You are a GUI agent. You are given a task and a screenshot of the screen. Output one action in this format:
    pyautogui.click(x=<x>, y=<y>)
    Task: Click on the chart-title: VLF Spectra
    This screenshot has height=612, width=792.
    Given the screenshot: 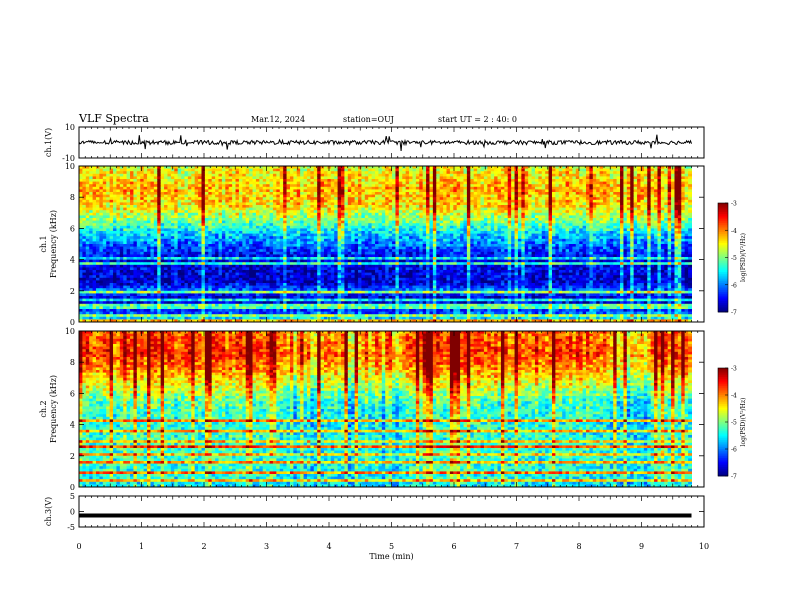 What is the action you would take?
    pyautogui.click(x=114, y=118)
    